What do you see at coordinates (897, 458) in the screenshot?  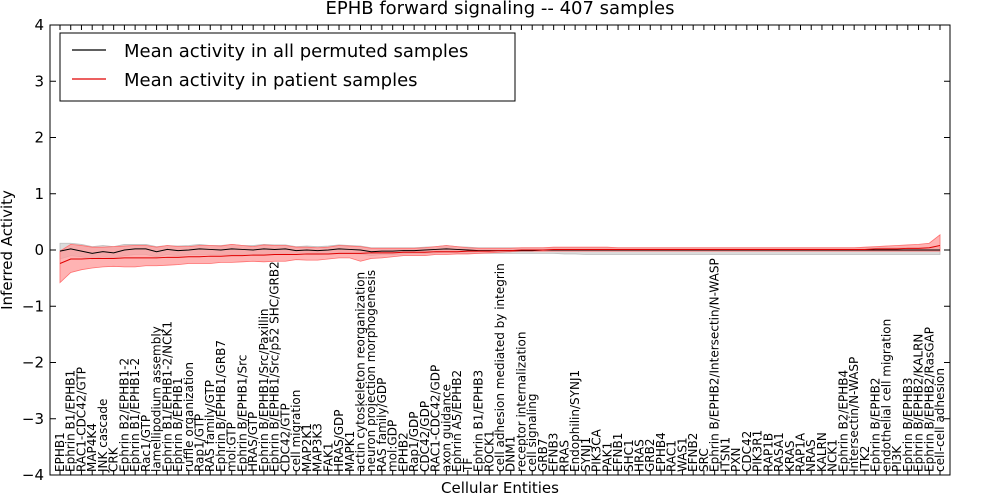 I see `x-tick-label: PI3K` at bounding box center [897, 458].